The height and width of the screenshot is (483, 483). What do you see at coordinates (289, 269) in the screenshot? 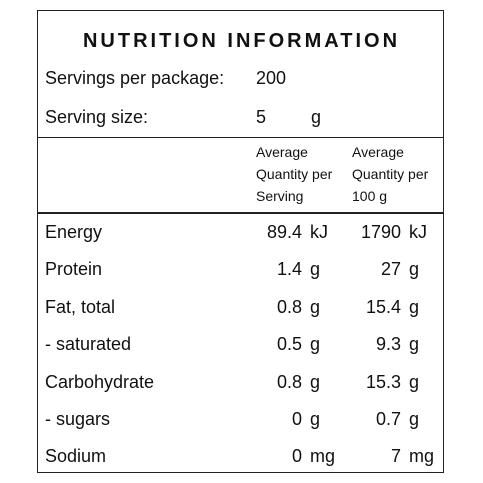
I see `per-serving-value: 1.4` at bounding box center [289, 269].